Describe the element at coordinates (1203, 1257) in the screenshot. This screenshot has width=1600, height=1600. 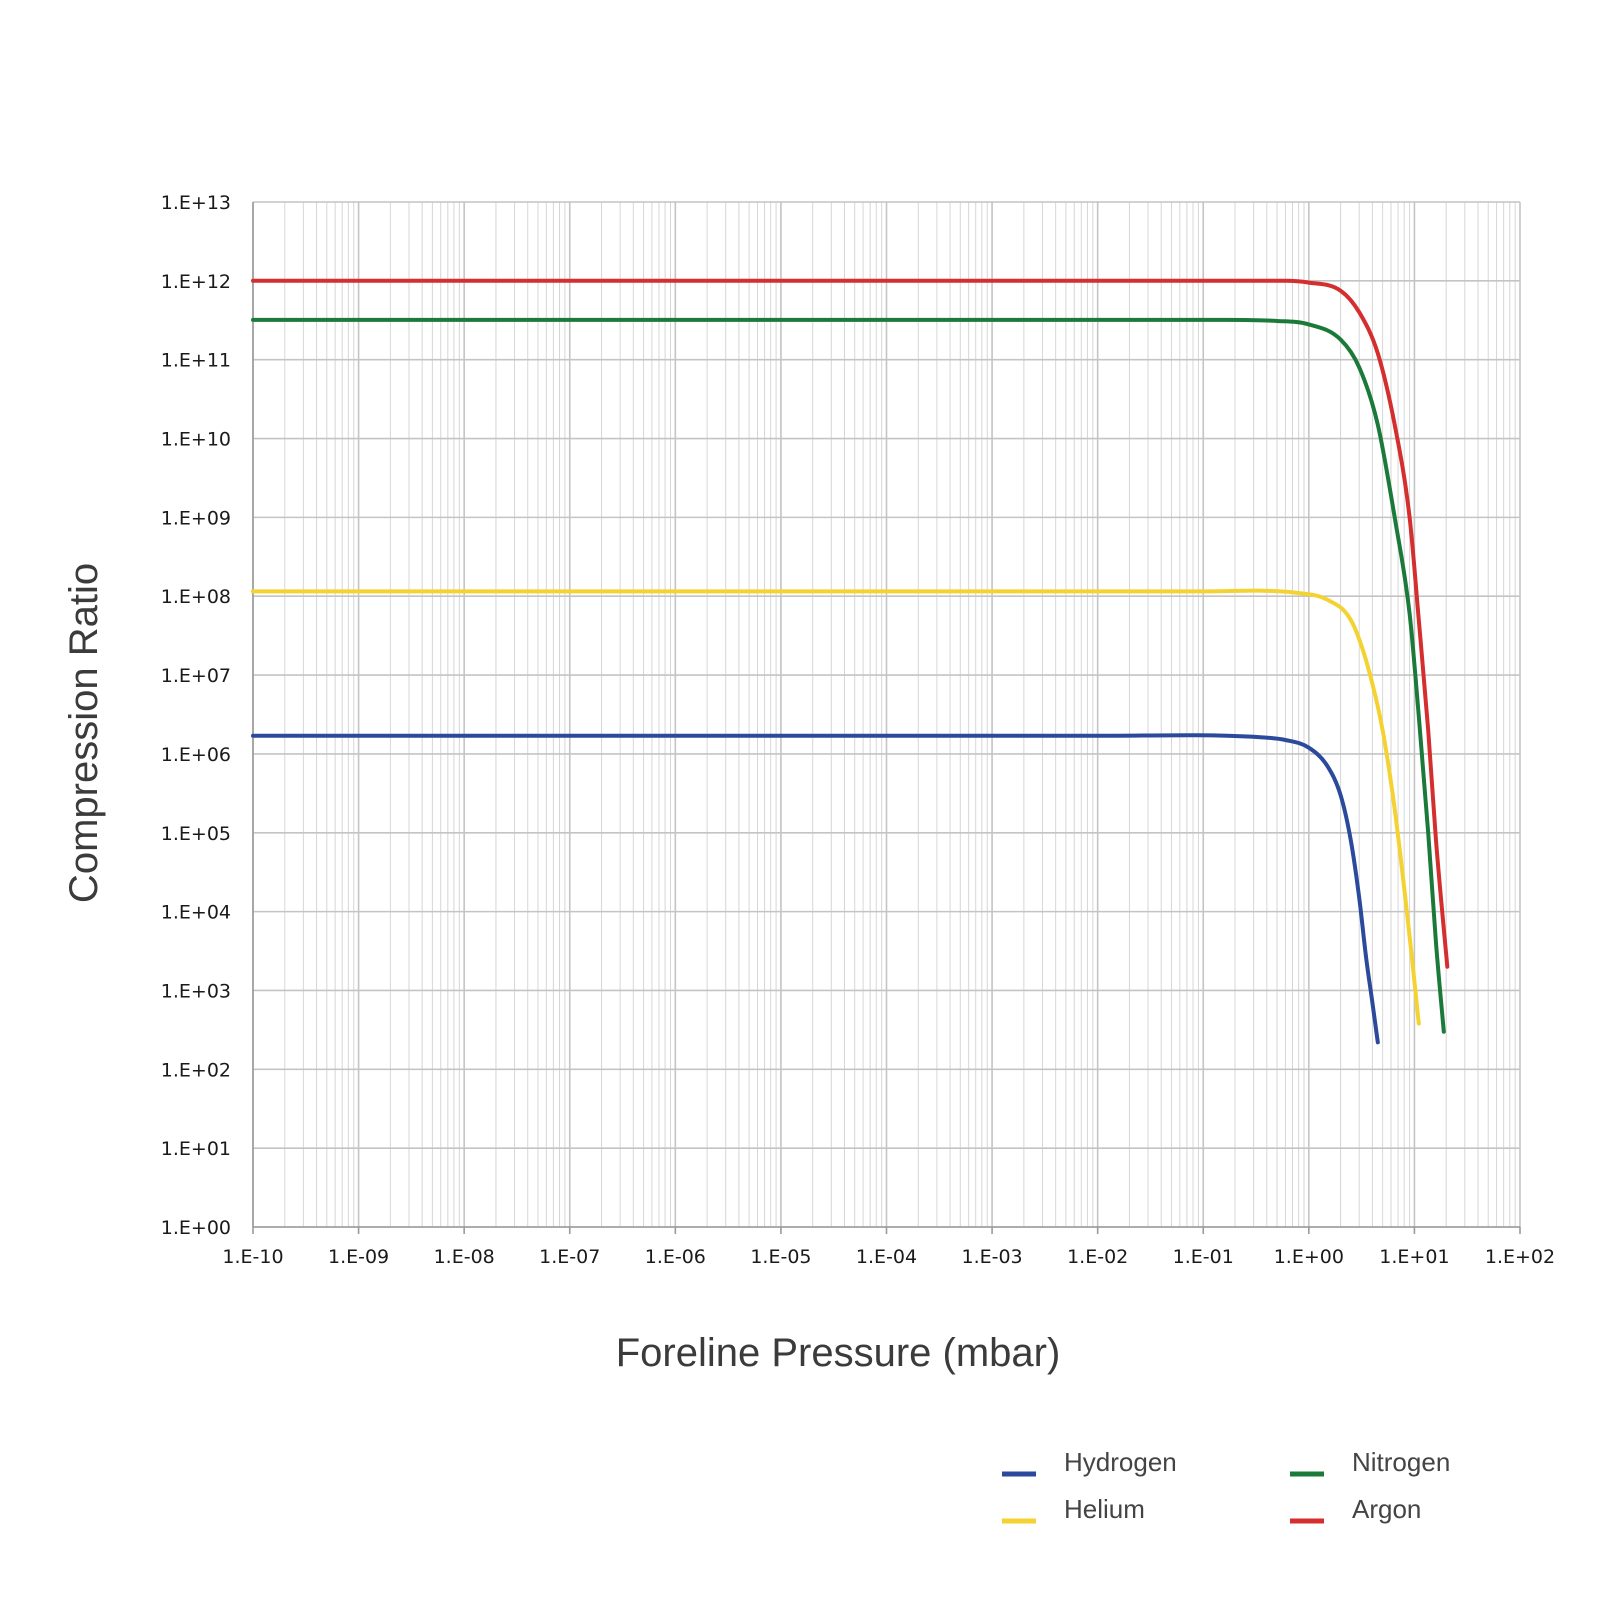
I see `x-tick-label: 1.E-01` at that location.